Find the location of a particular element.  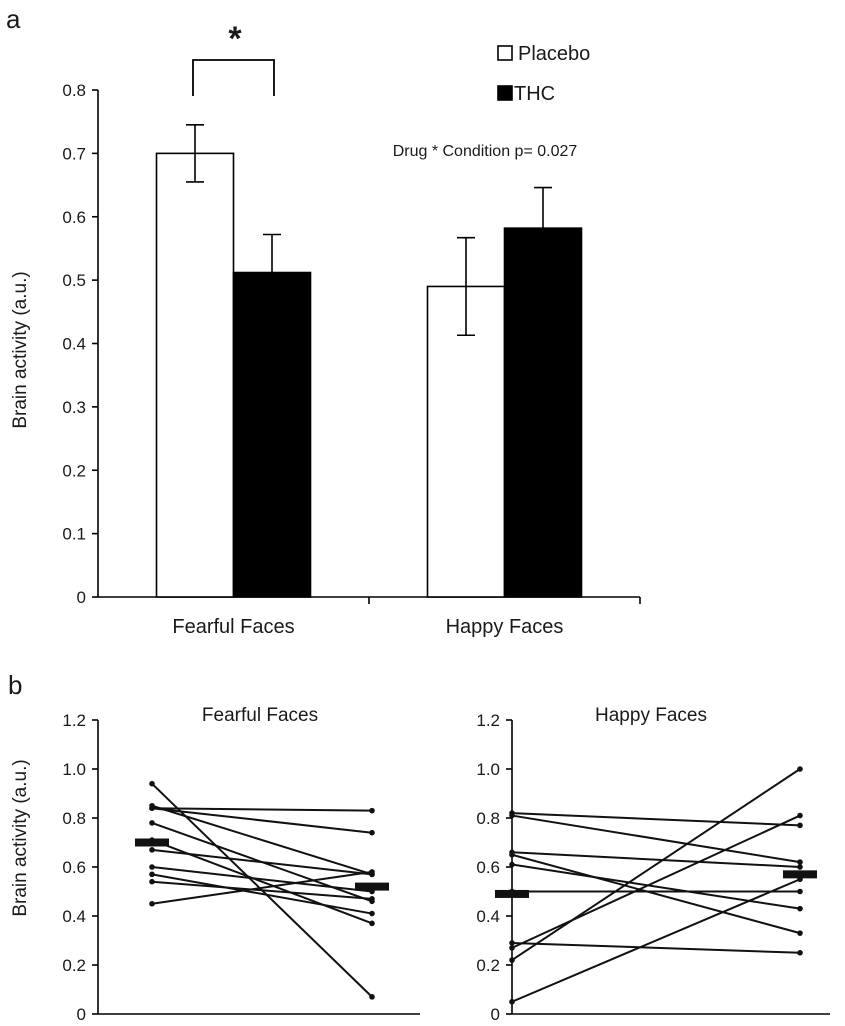

y-tick-label: 0.5 is located at coordinates (74, 280).